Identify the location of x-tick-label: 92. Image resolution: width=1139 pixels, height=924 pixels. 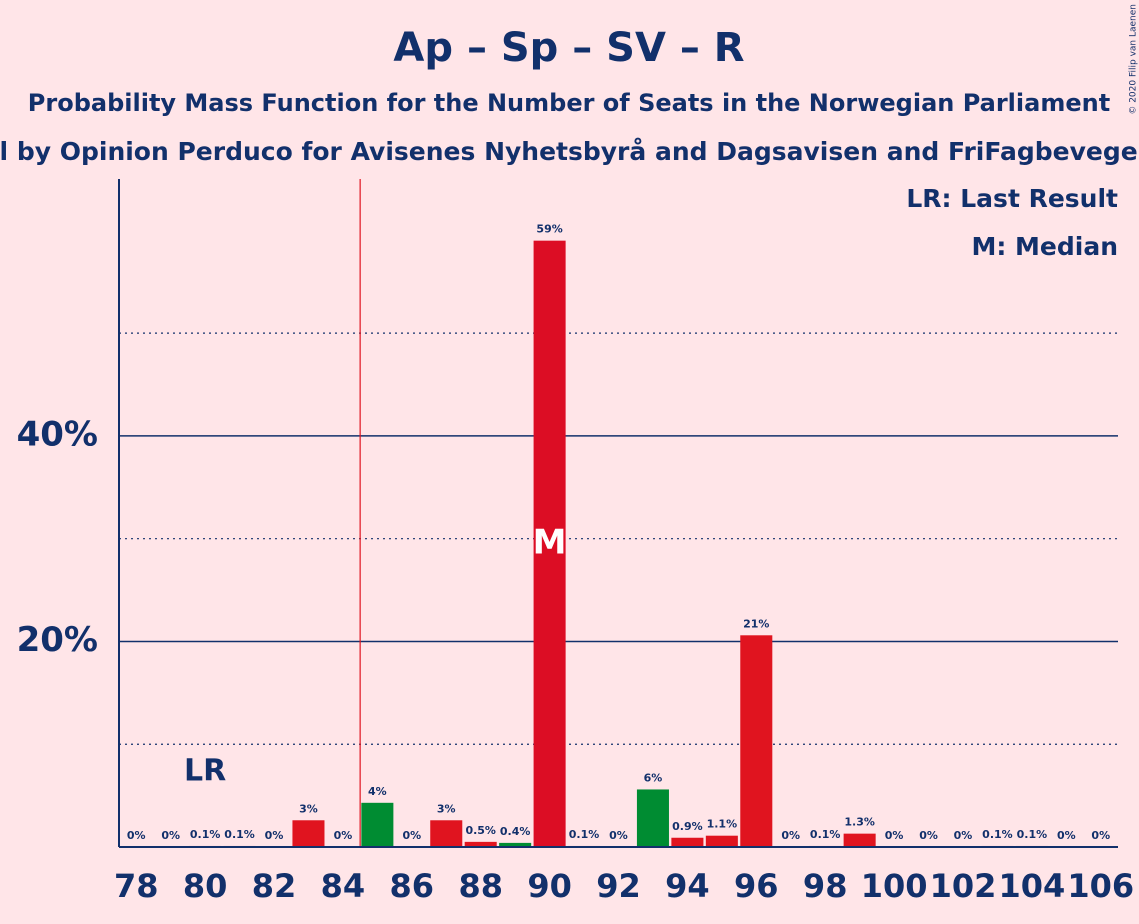
(618, 886).